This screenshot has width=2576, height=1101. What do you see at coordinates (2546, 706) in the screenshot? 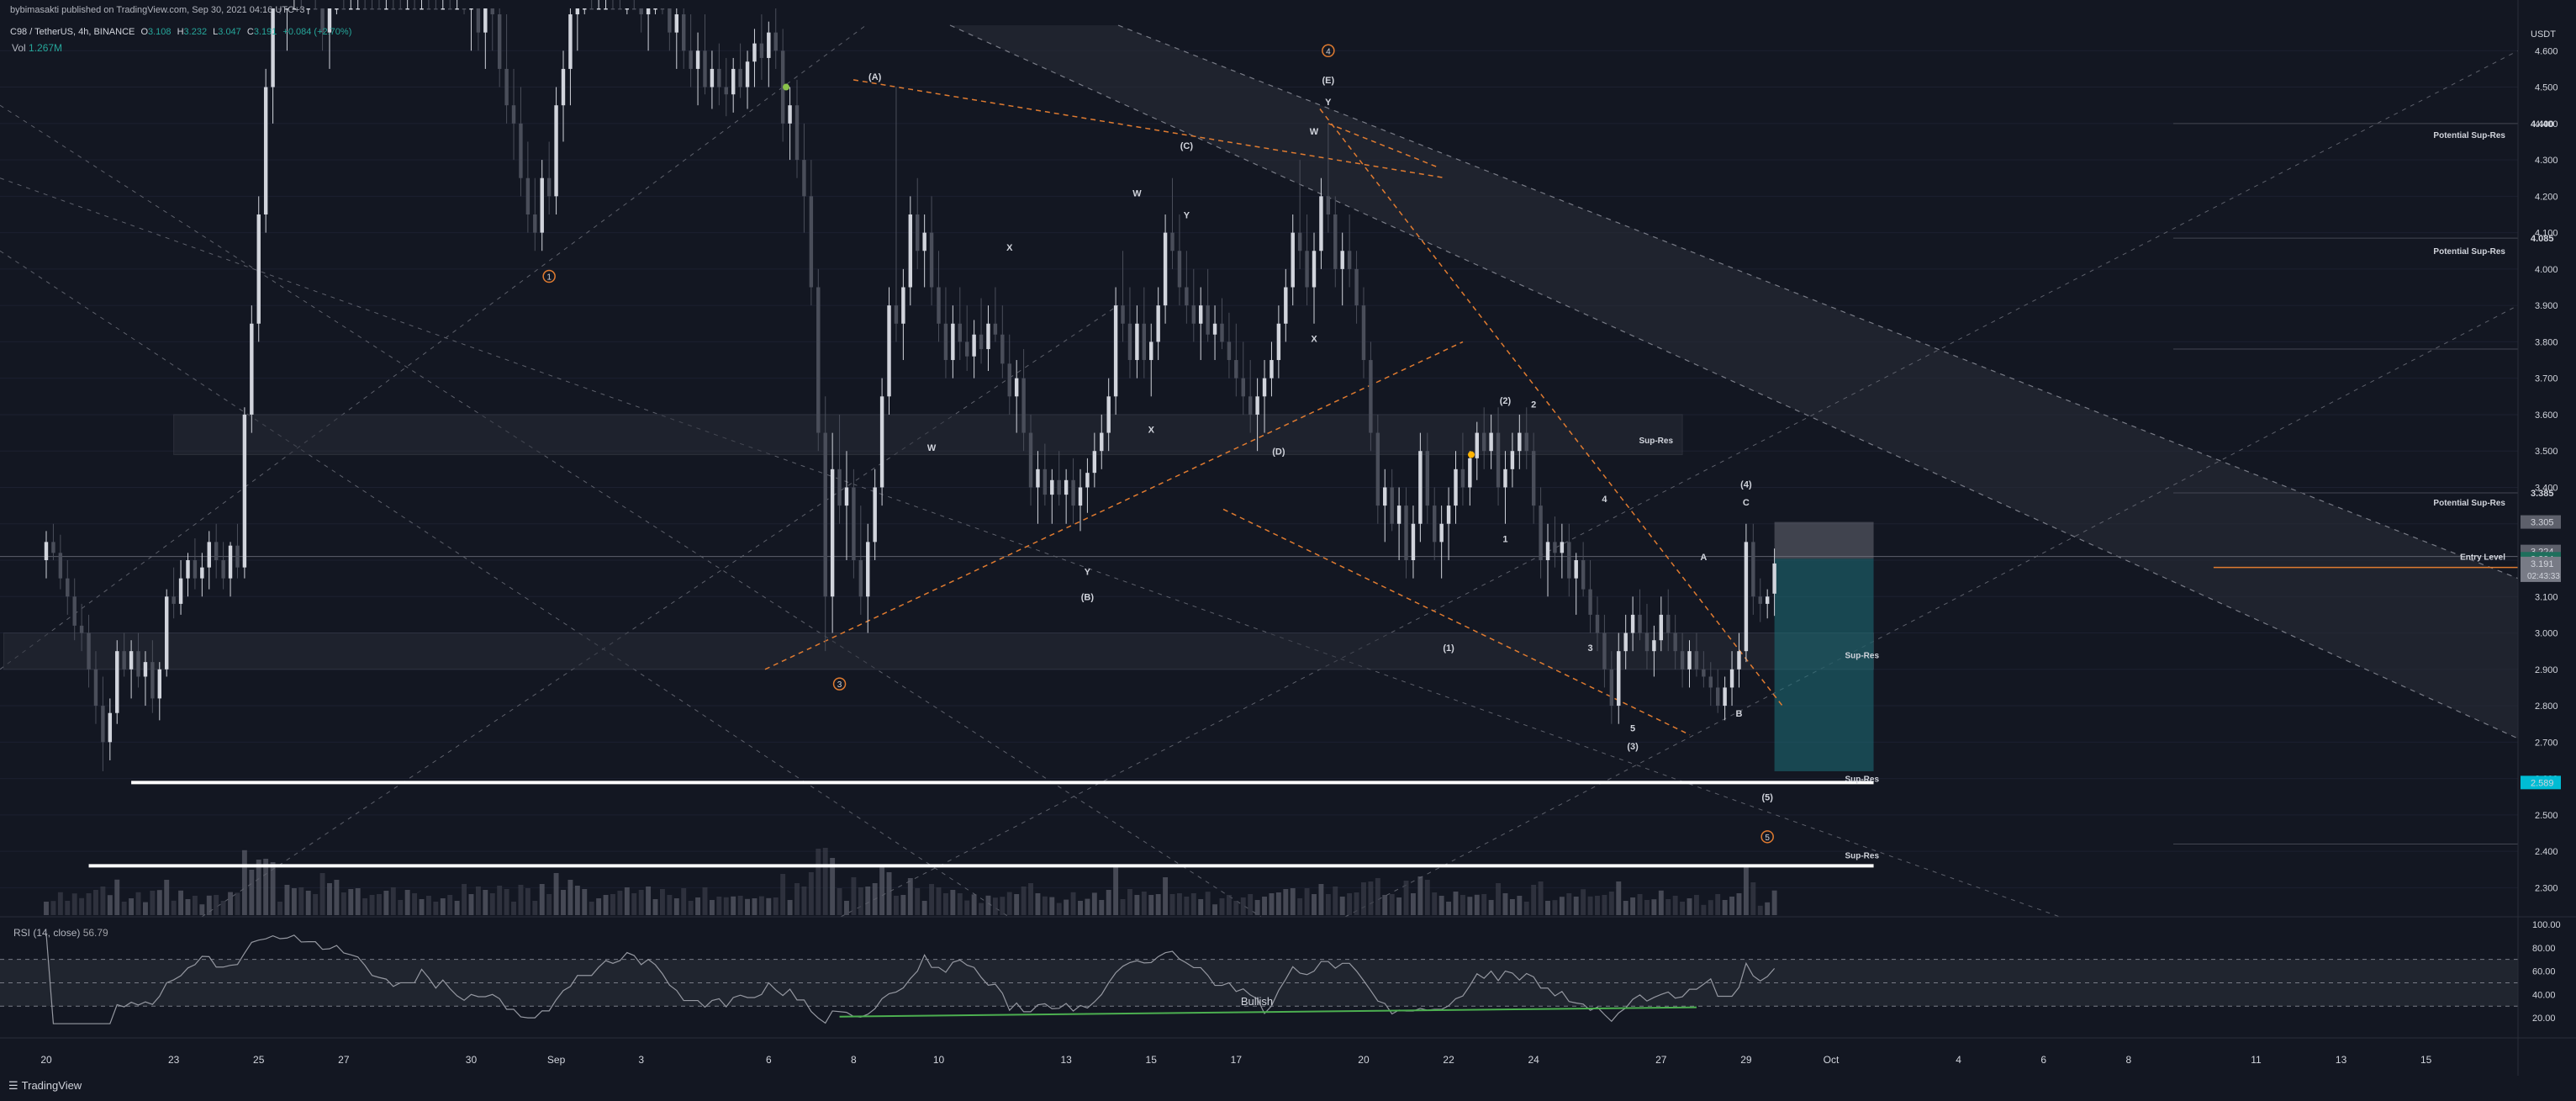
I see `price-tick-label: 2.800` at bounding box center [2546, 706].